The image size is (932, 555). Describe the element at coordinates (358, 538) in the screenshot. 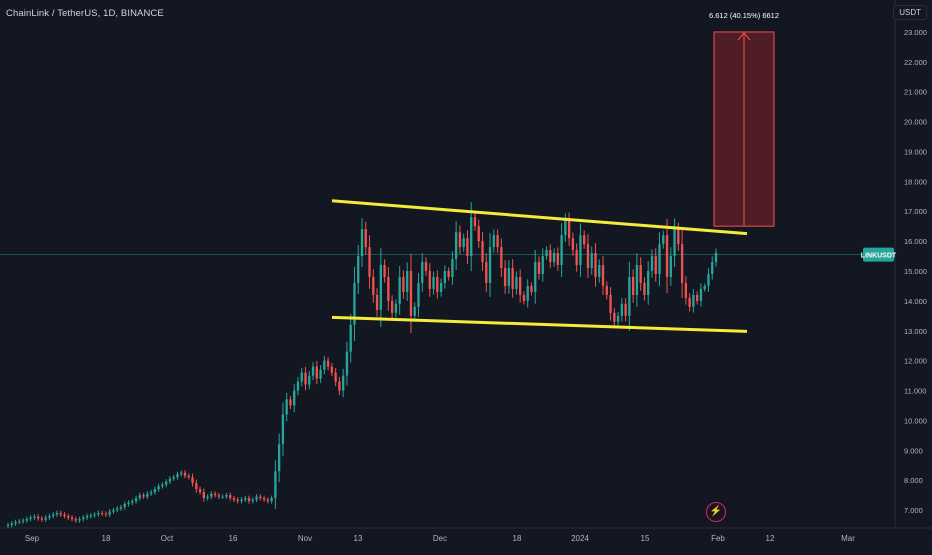

I see `x-tick-label: 13` at that location.